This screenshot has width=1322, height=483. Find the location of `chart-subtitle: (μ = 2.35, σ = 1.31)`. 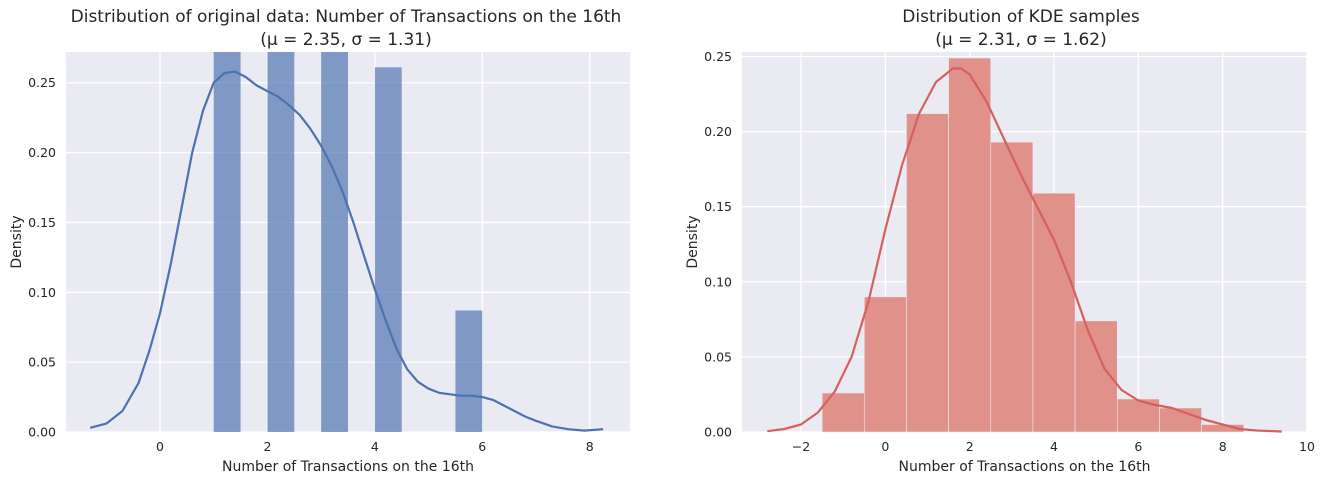

chart-subtitle: (μ = 2.35, σ = 1.31) is located at coordinates (345, 40).